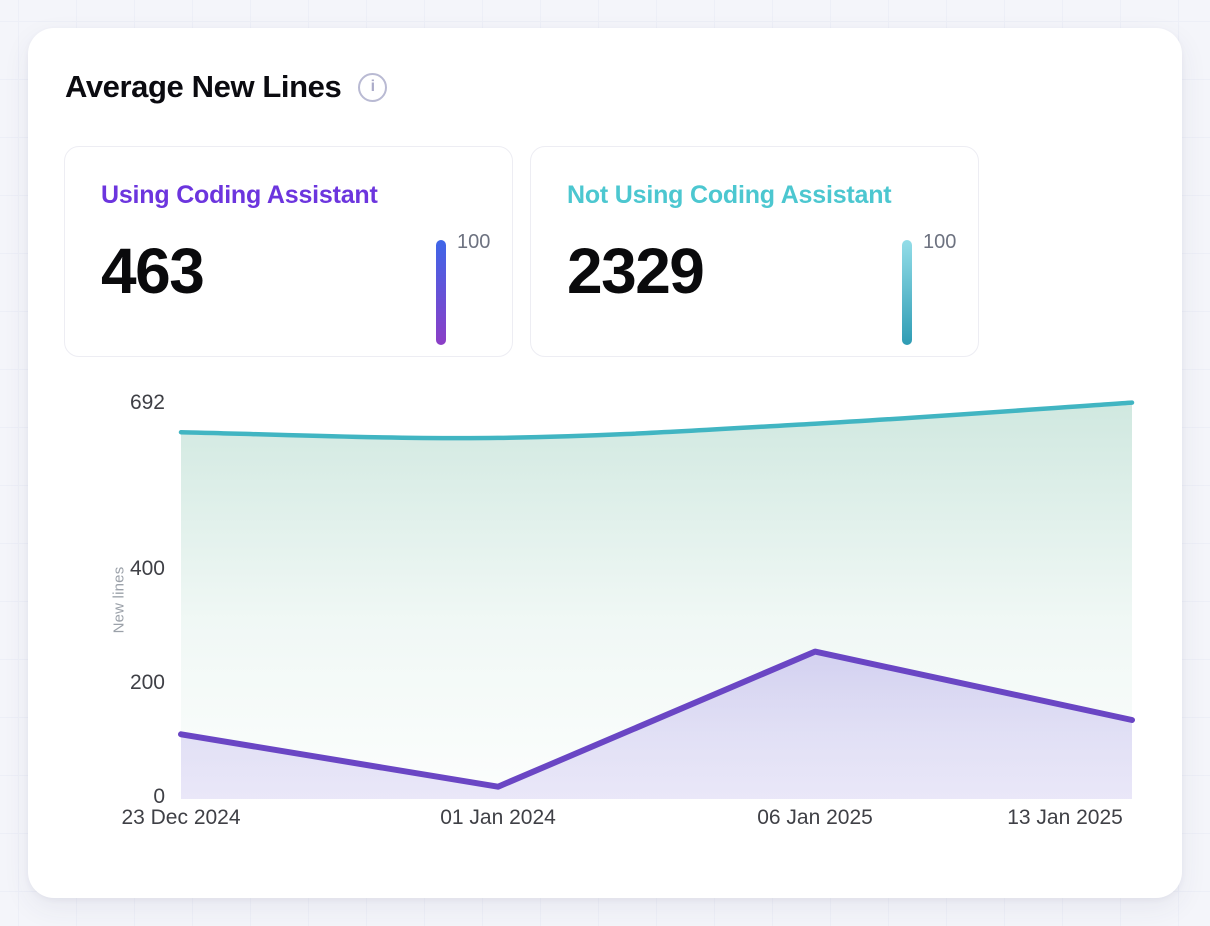 Image resolution: width=1210 pixels, height=926 pixels. What do you see at coordinates (498, 817) in the screenshot?
I see `x-tick-label: 01 Jan 2024` at bounding box center [498, 817].